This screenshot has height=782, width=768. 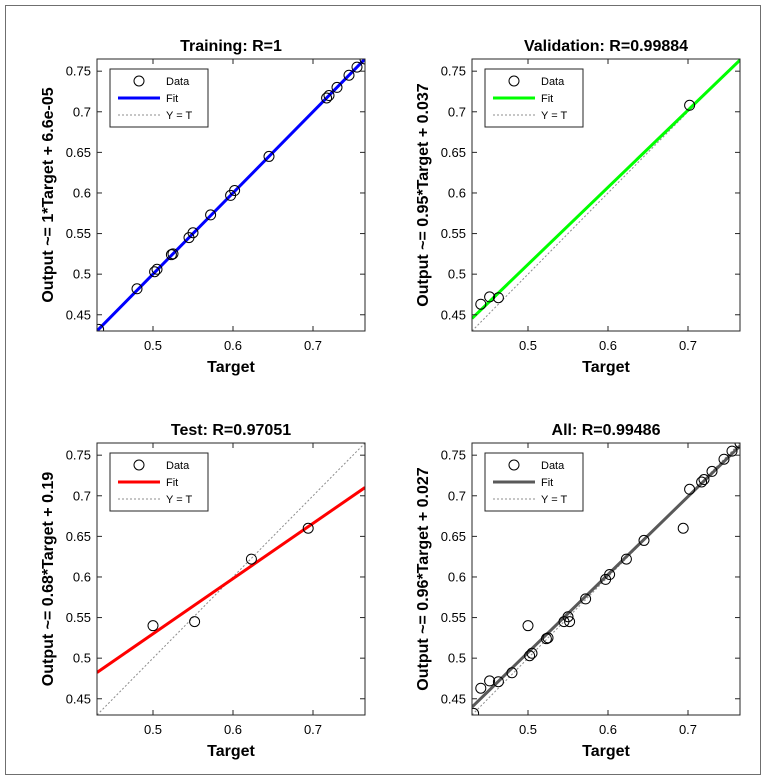 What do you see at coordinates (48, 194) in the screenshot?
I see `y-axis-label: Output ~= 1*Target + 6.6e-05` at bounding box center [48, 194].